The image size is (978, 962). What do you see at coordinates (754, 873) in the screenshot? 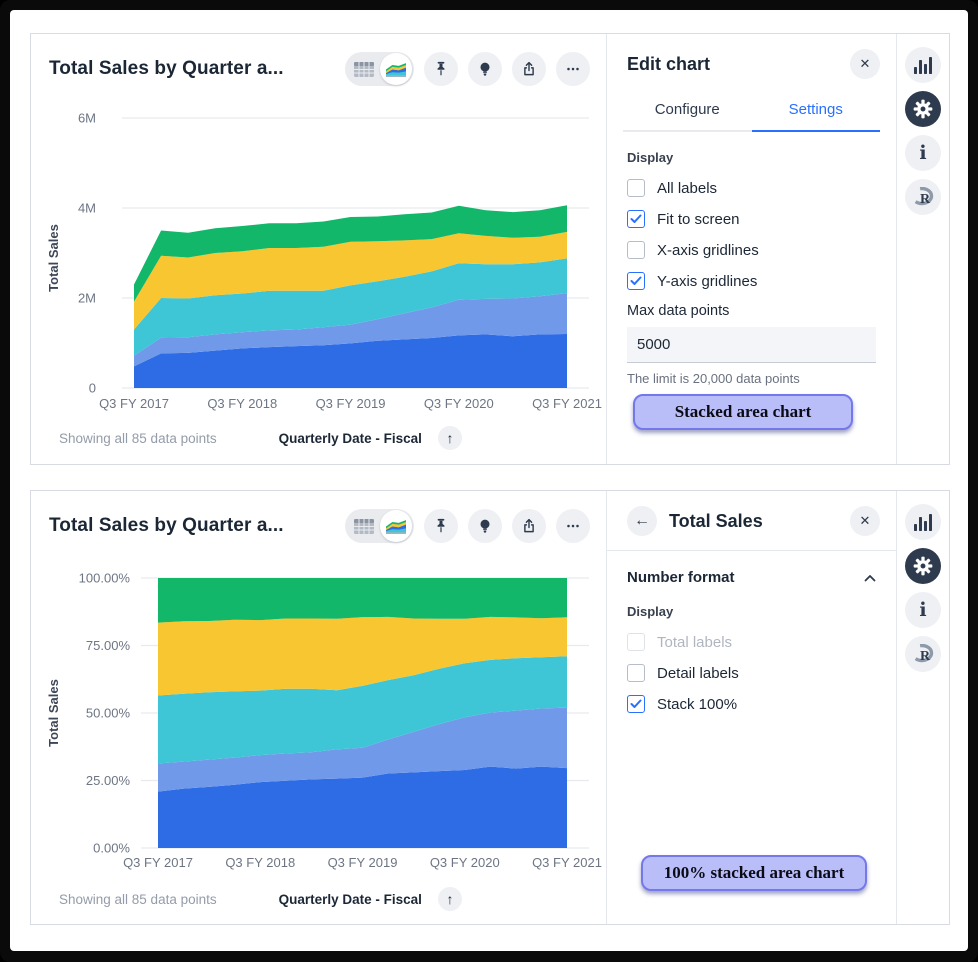
I see `annotation-100-stacked-area-chart: 100% stacked area chart` at bounding box center [754, 873].